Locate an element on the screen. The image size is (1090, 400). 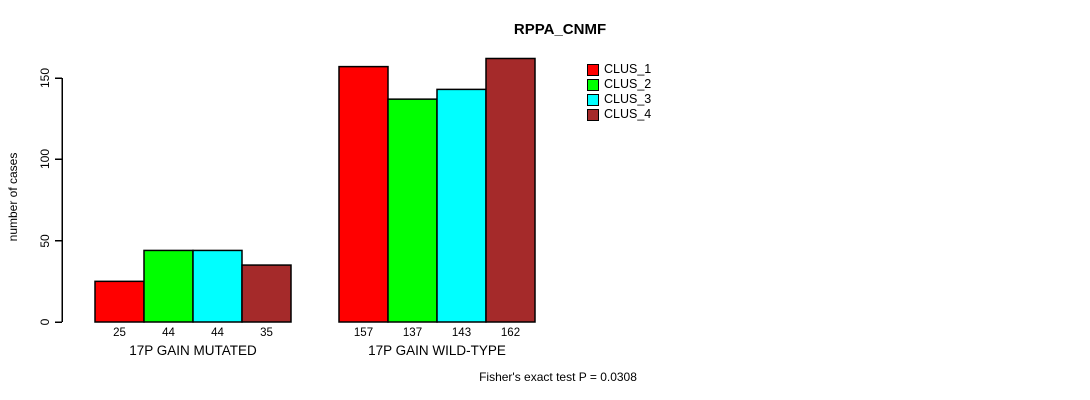
bar-value-label: 157 is located at coordinates (363, 333).